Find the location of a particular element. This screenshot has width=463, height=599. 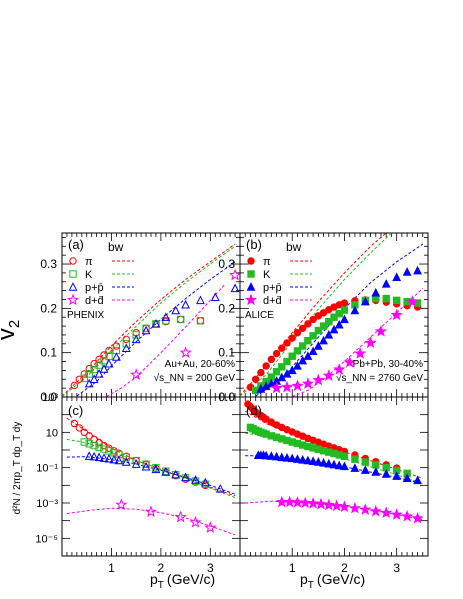

bw-curve is located at coordinates (151, 521).